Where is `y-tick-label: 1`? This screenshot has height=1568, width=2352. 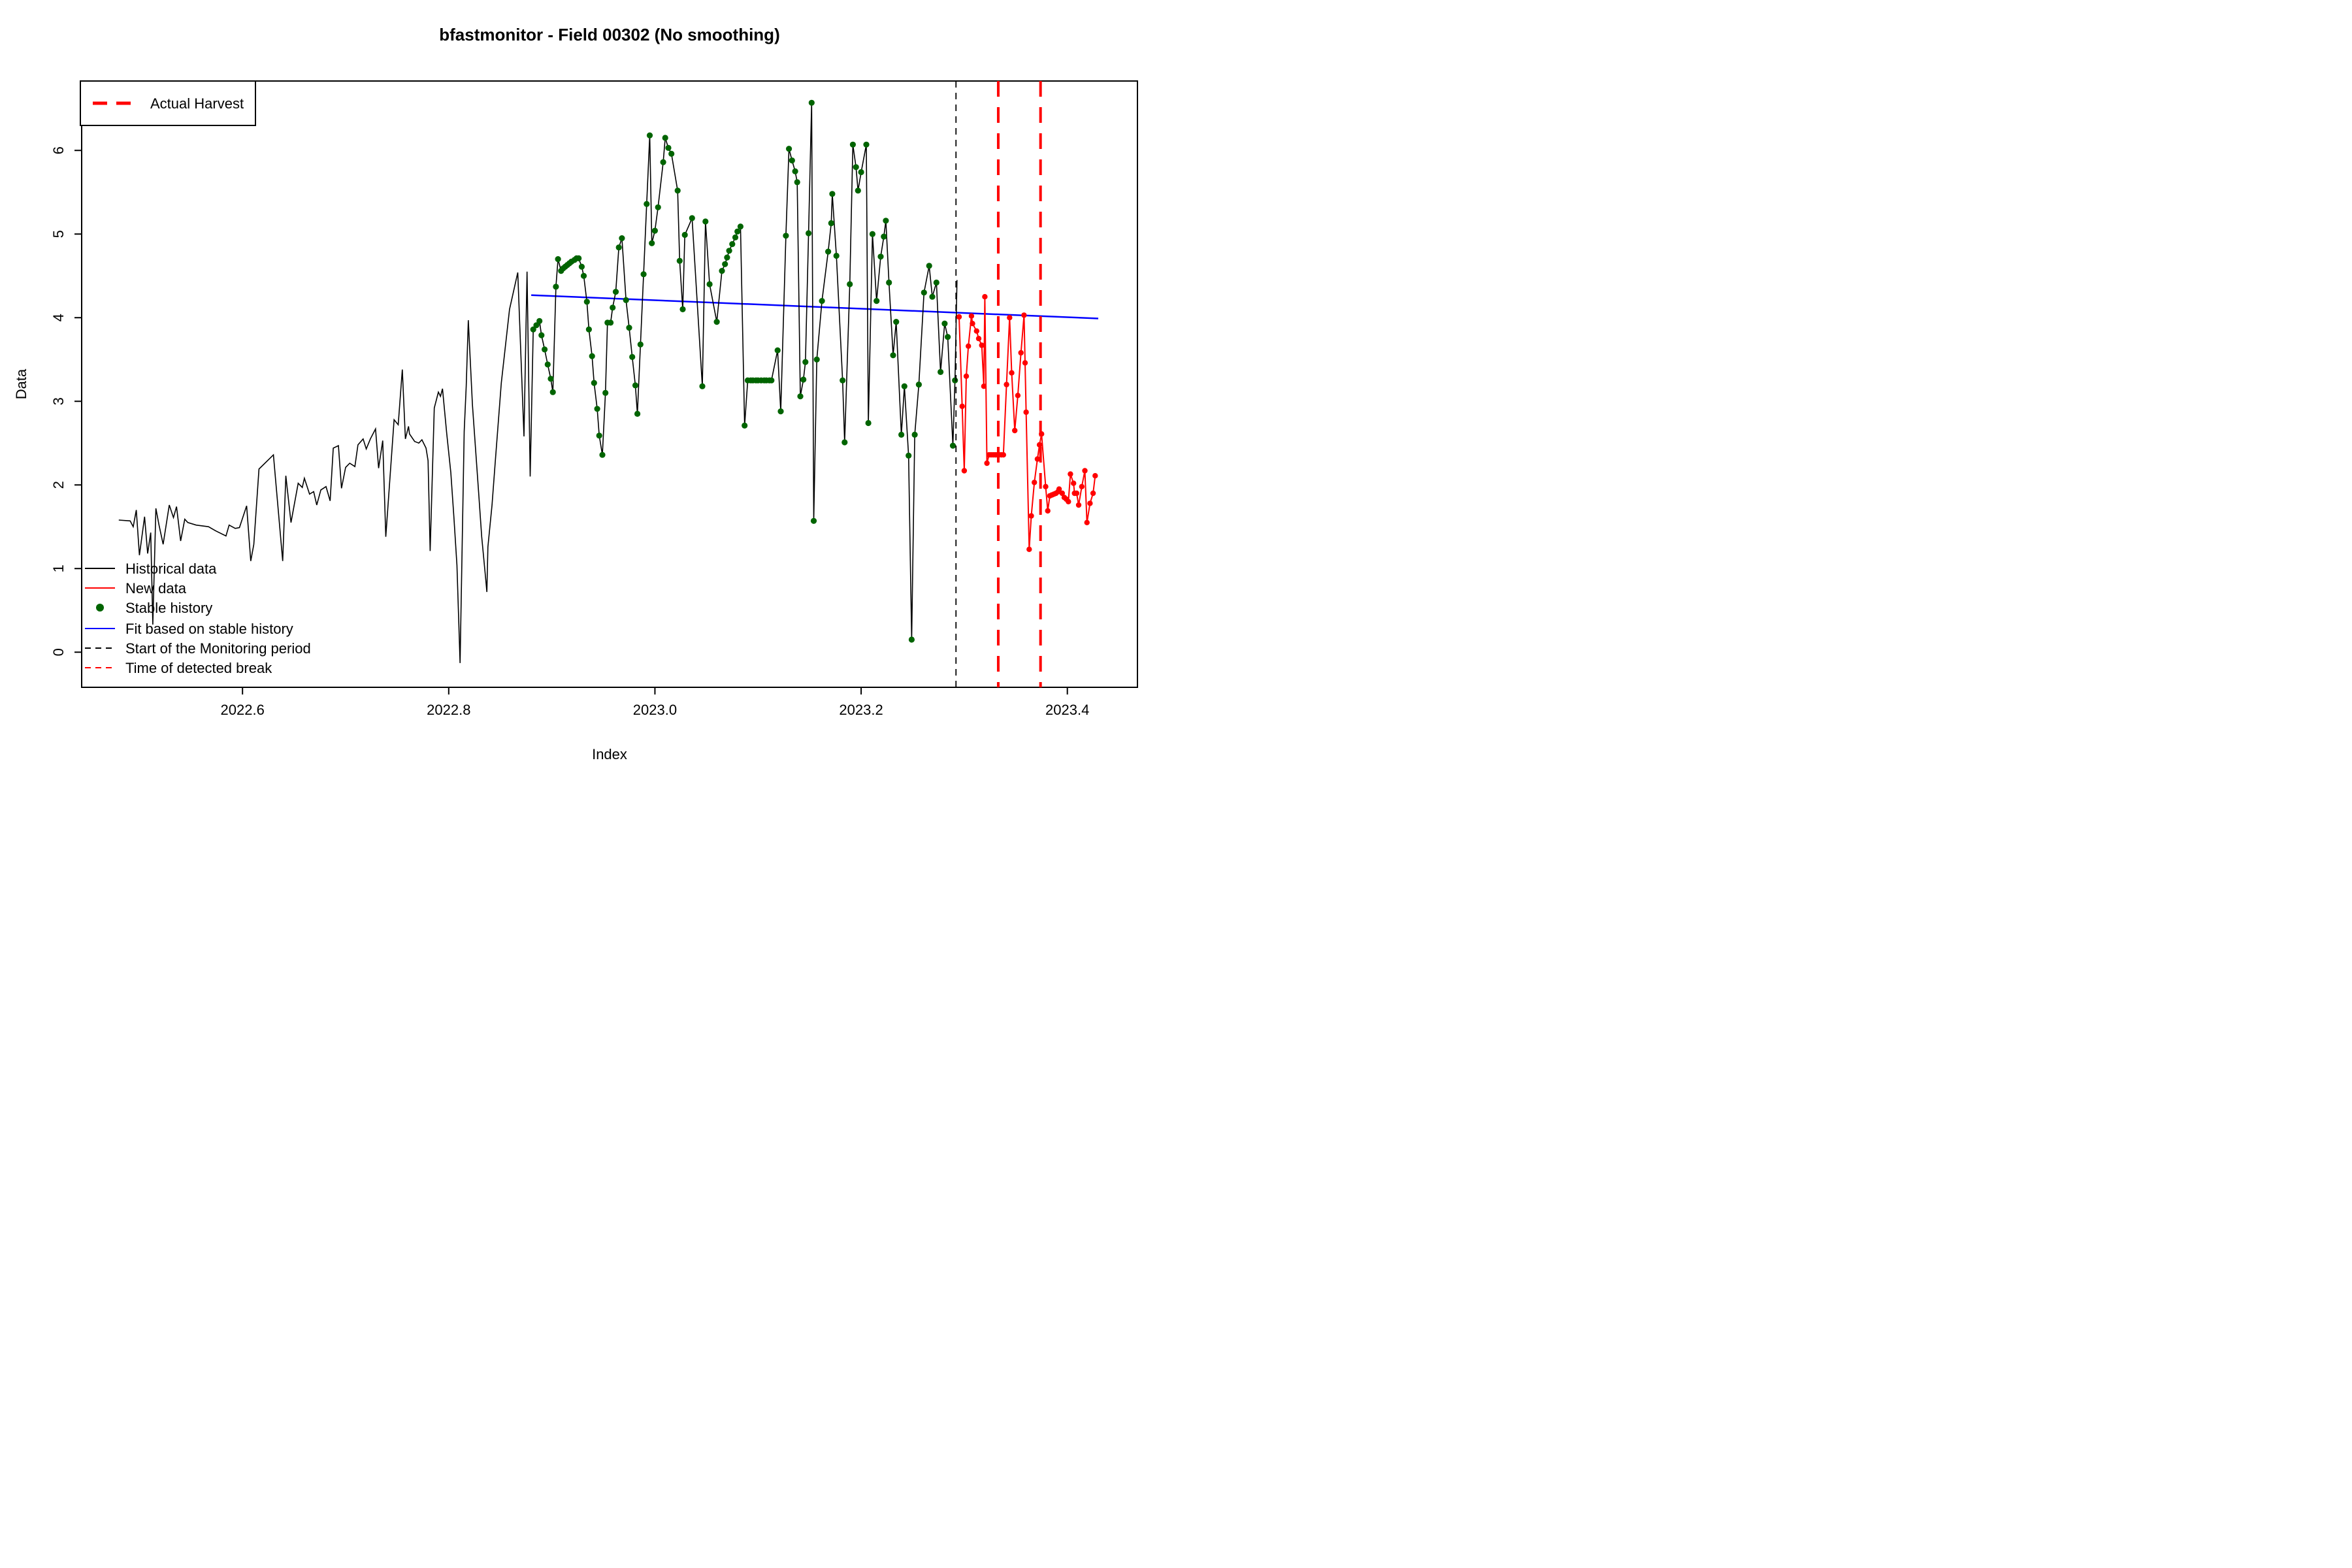
y-tick-label: 1 is located at coordinates (58, 568).